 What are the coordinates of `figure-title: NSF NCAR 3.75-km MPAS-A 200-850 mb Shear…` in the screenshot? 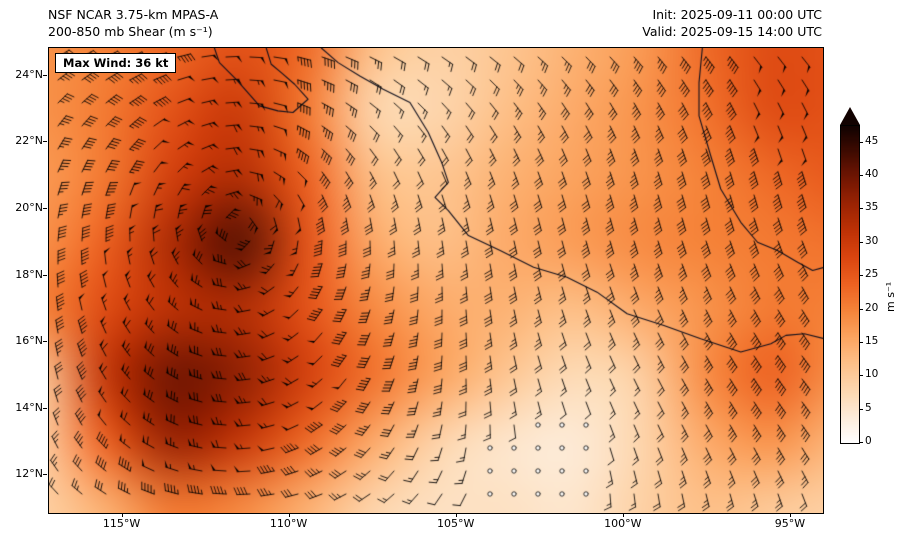 It's located at (133, 23).